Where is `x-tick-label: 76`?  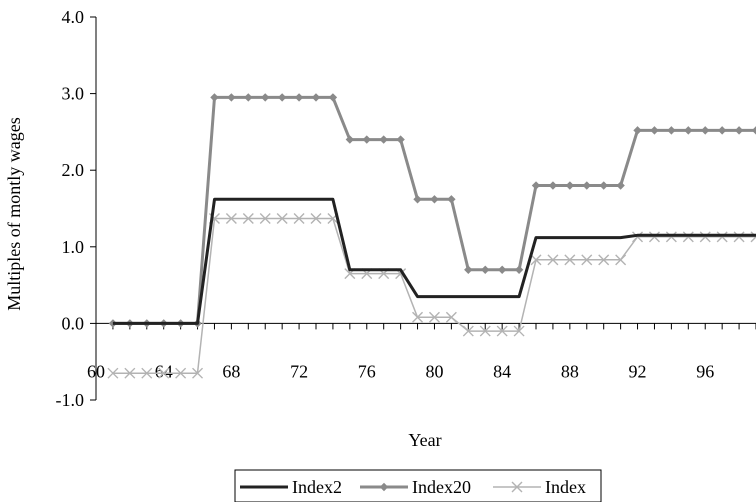 x-tick-label: 76 is located at coordinates (367, 371).